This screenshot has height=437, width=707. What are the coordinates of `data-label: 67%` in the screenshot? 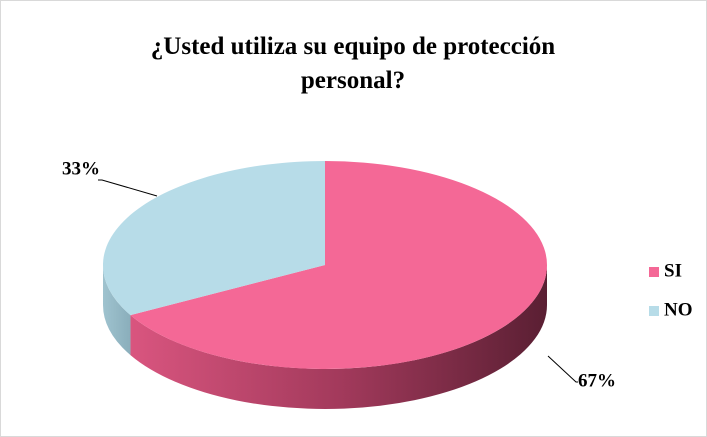 It's located at (597, 380).